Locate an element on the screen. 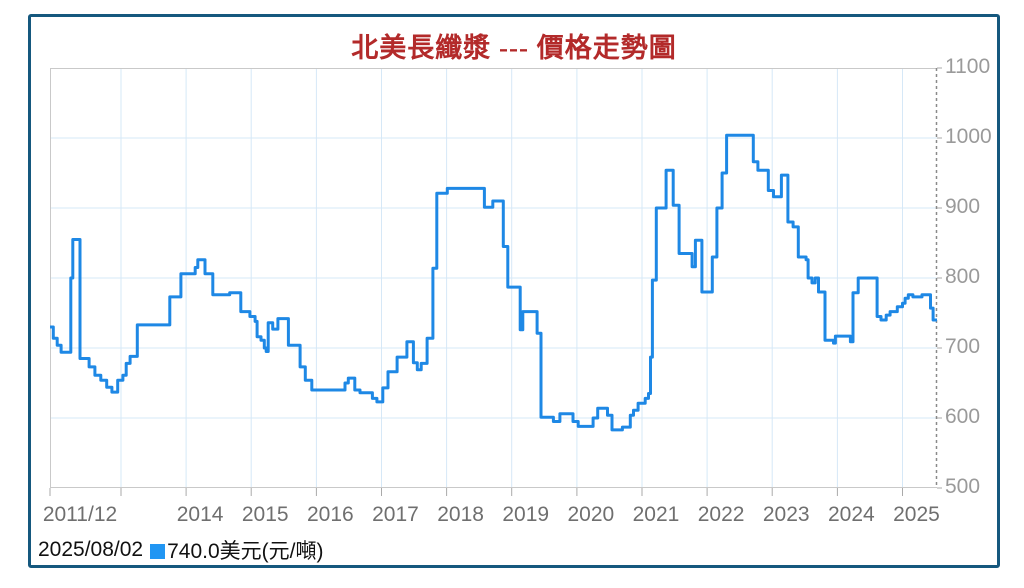 The image size is (1024, 588). x-axis-label: 2022 is located at coordinates (721, 514).